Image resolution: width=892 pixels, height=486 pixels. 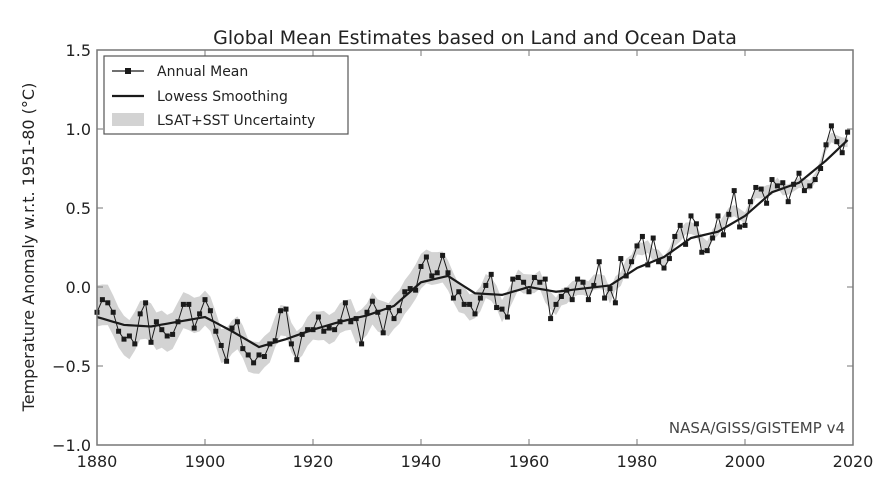 I want to click on y-tick-label: −1.0, so click(x=71, y=445).